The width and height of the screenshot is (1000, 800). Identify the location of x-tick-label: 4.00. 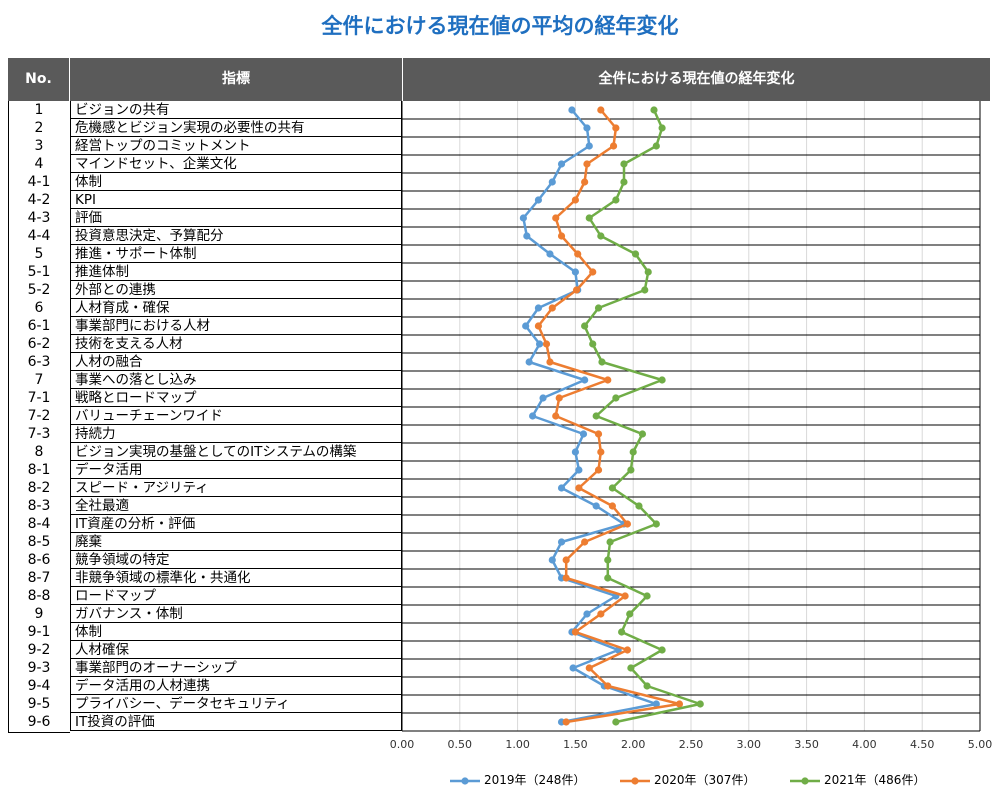
(864, 744).